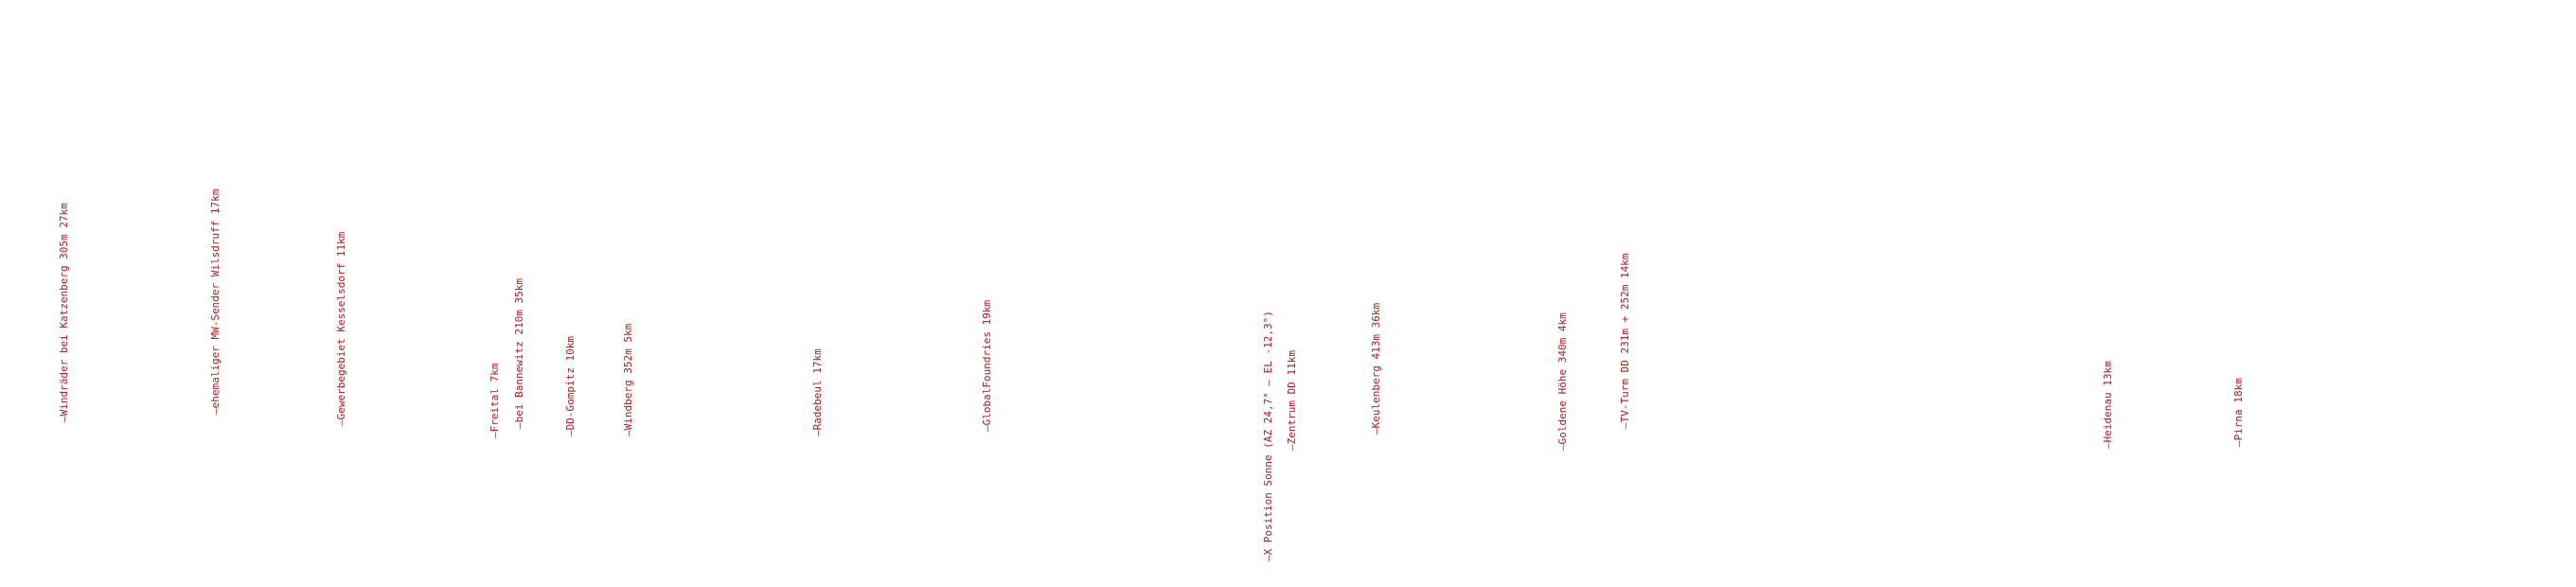  I want to click on marker-mw-sender-wilsdruff: —ehemaliger MW-Sender Wilsdruff 17km, so click(215, 301).